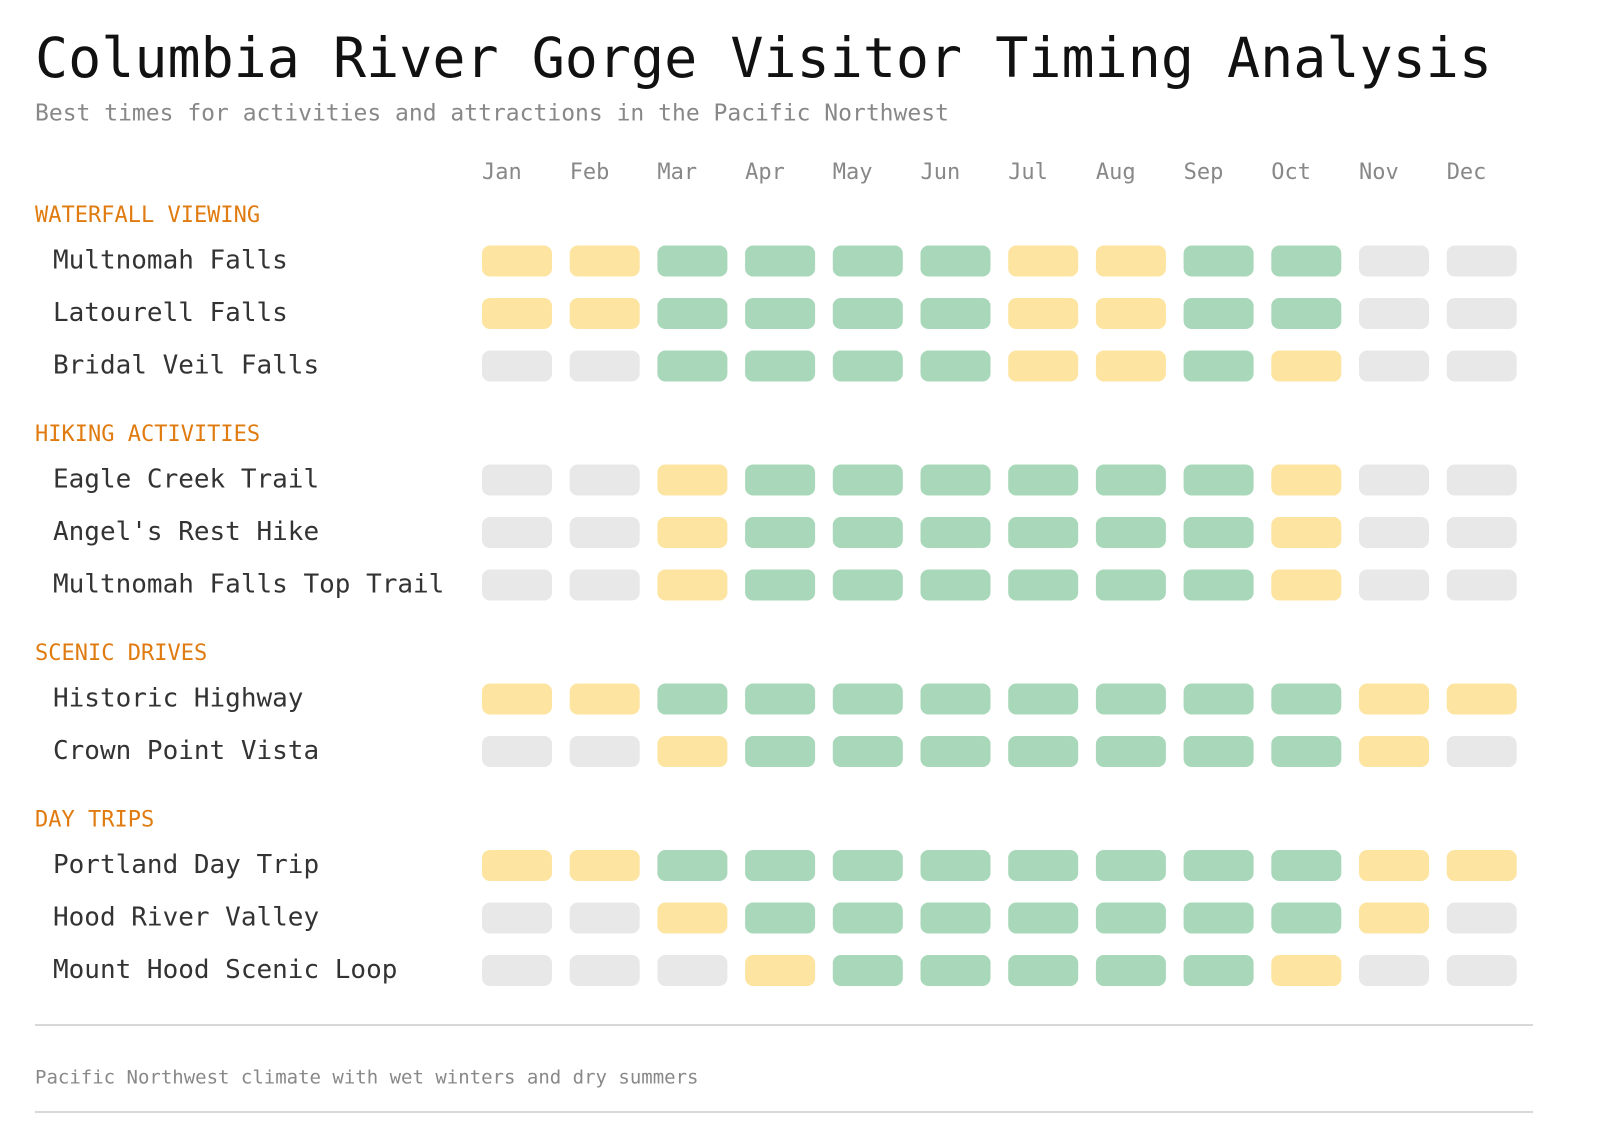  What do you see at coordinates (94, 820) in the screenshot?
I see `section-title: DAY TRIPS` at bounding box center [94, 820].